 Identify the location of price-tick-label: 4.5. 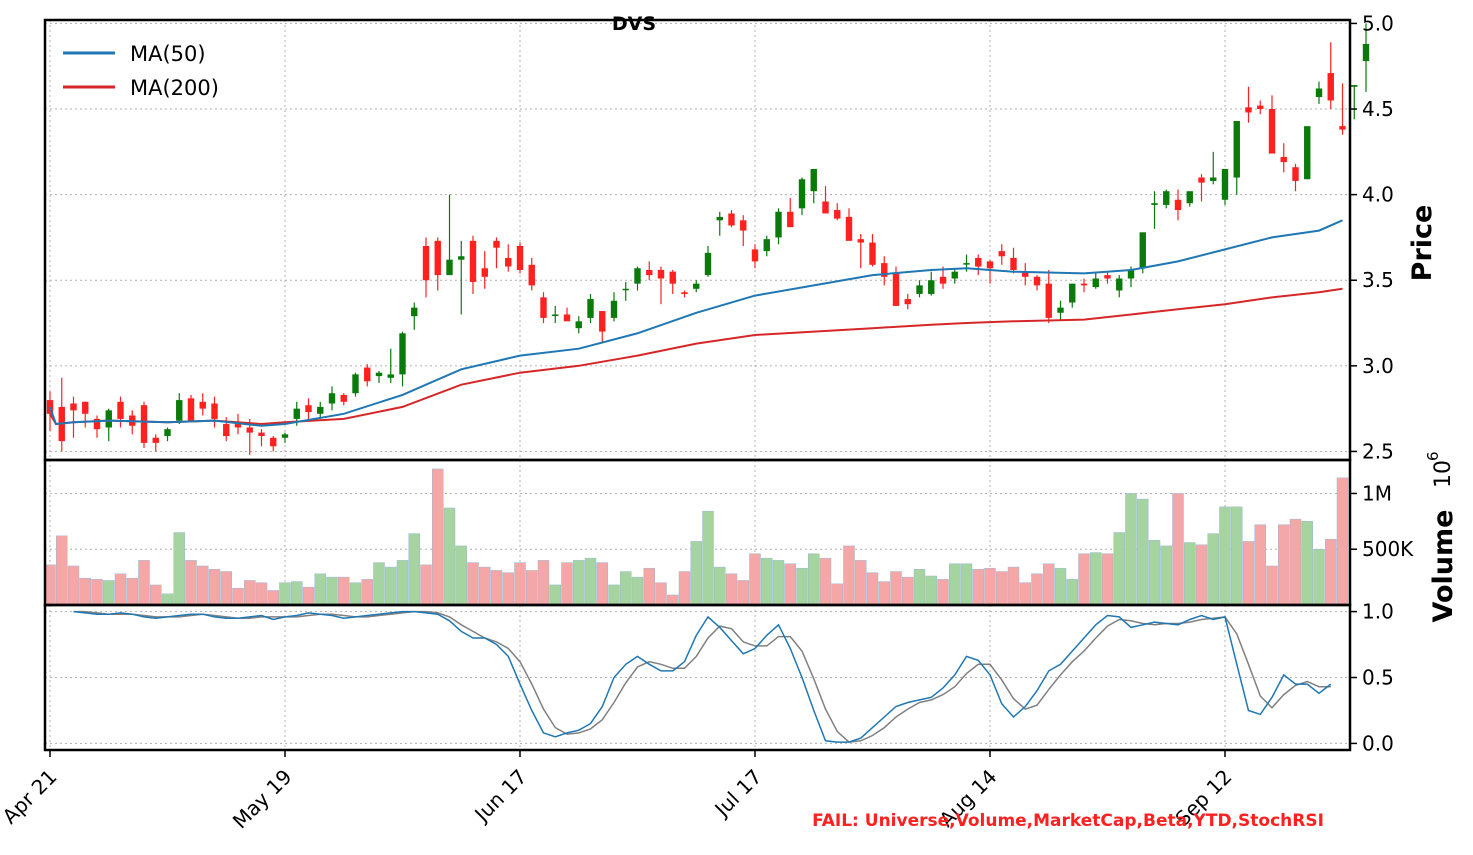
(1378, 109).